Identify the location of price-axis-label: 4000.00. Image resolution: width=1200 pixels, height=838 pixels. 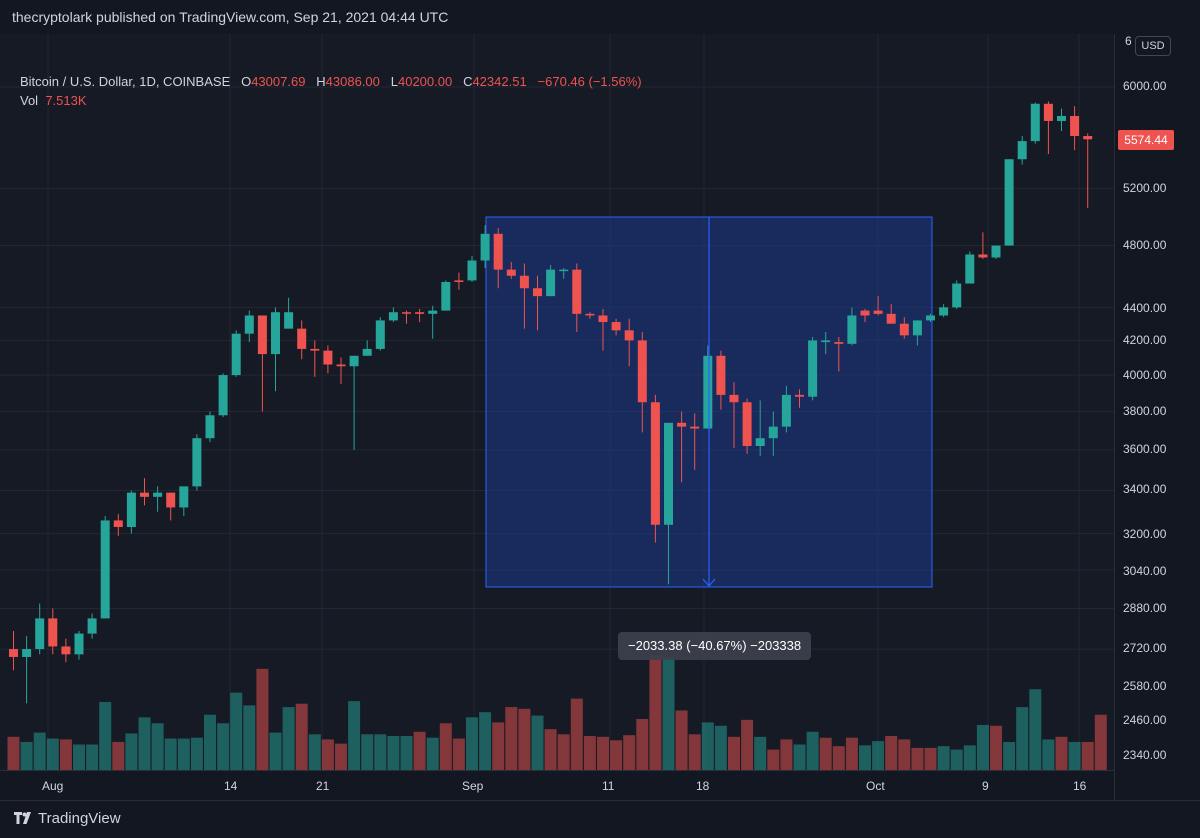
(1145, 375).